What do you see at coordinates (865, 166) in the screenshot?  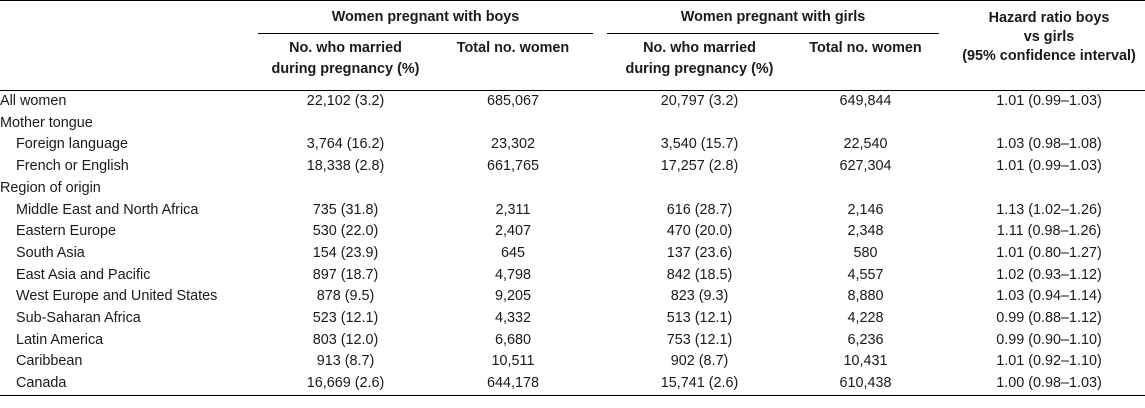 I see `cell-girls-total: 627,304` at bounding box center [865, 166].